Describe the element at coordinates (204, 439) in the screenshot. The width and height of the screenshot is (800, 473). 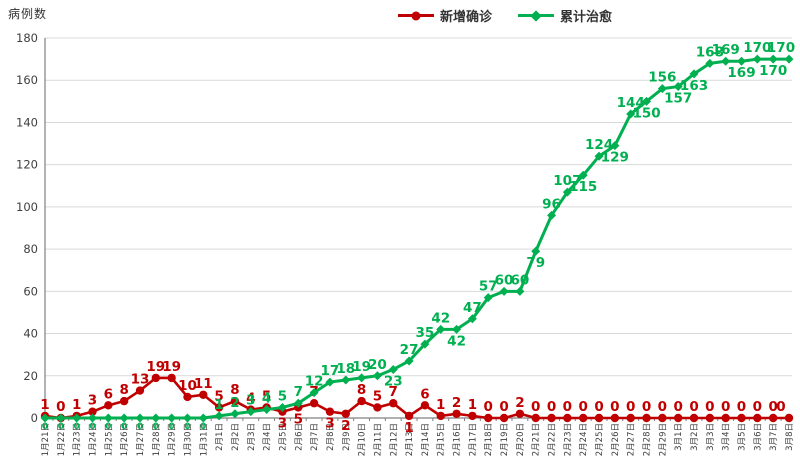
I see `x-tick-label: 1月31日` at that location.